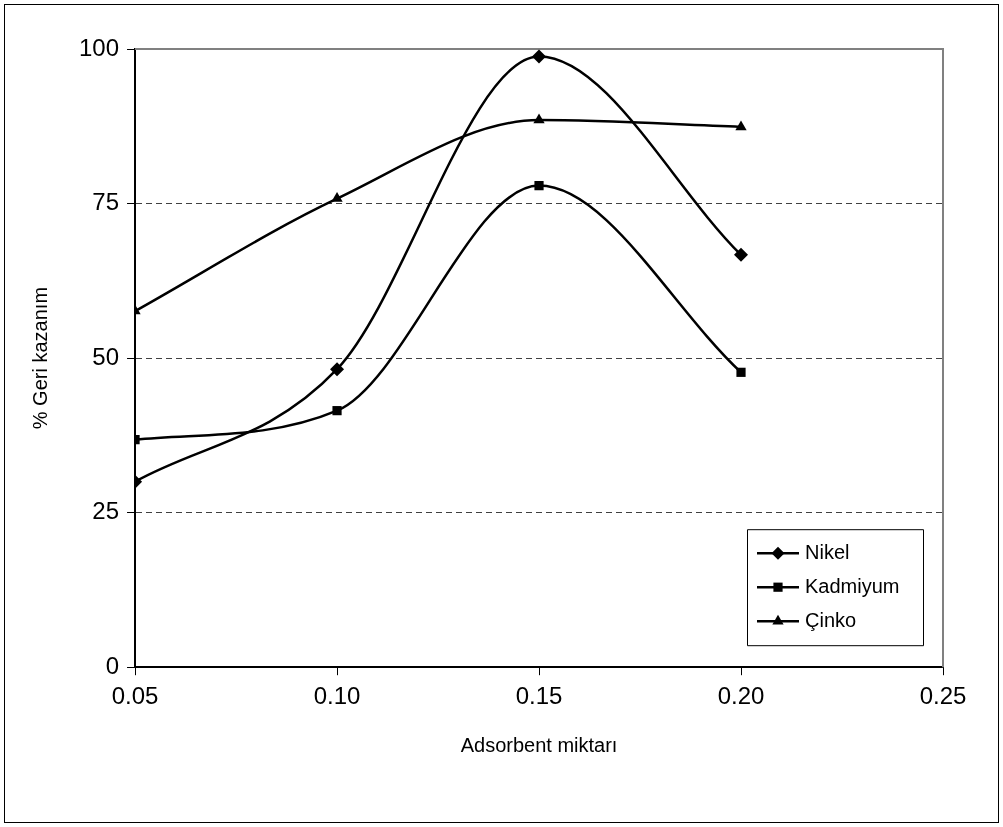 The width and height of the screenshot is (1003, 827). I want to click on x-tick-label: 0.20, so click(741, 696).